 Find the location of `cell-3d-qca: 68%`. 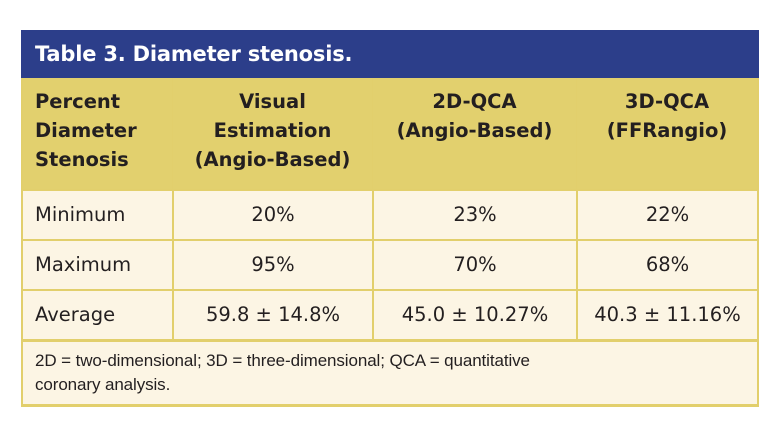

cell-3d-qca: 68% is located at coordinates (666, 265).